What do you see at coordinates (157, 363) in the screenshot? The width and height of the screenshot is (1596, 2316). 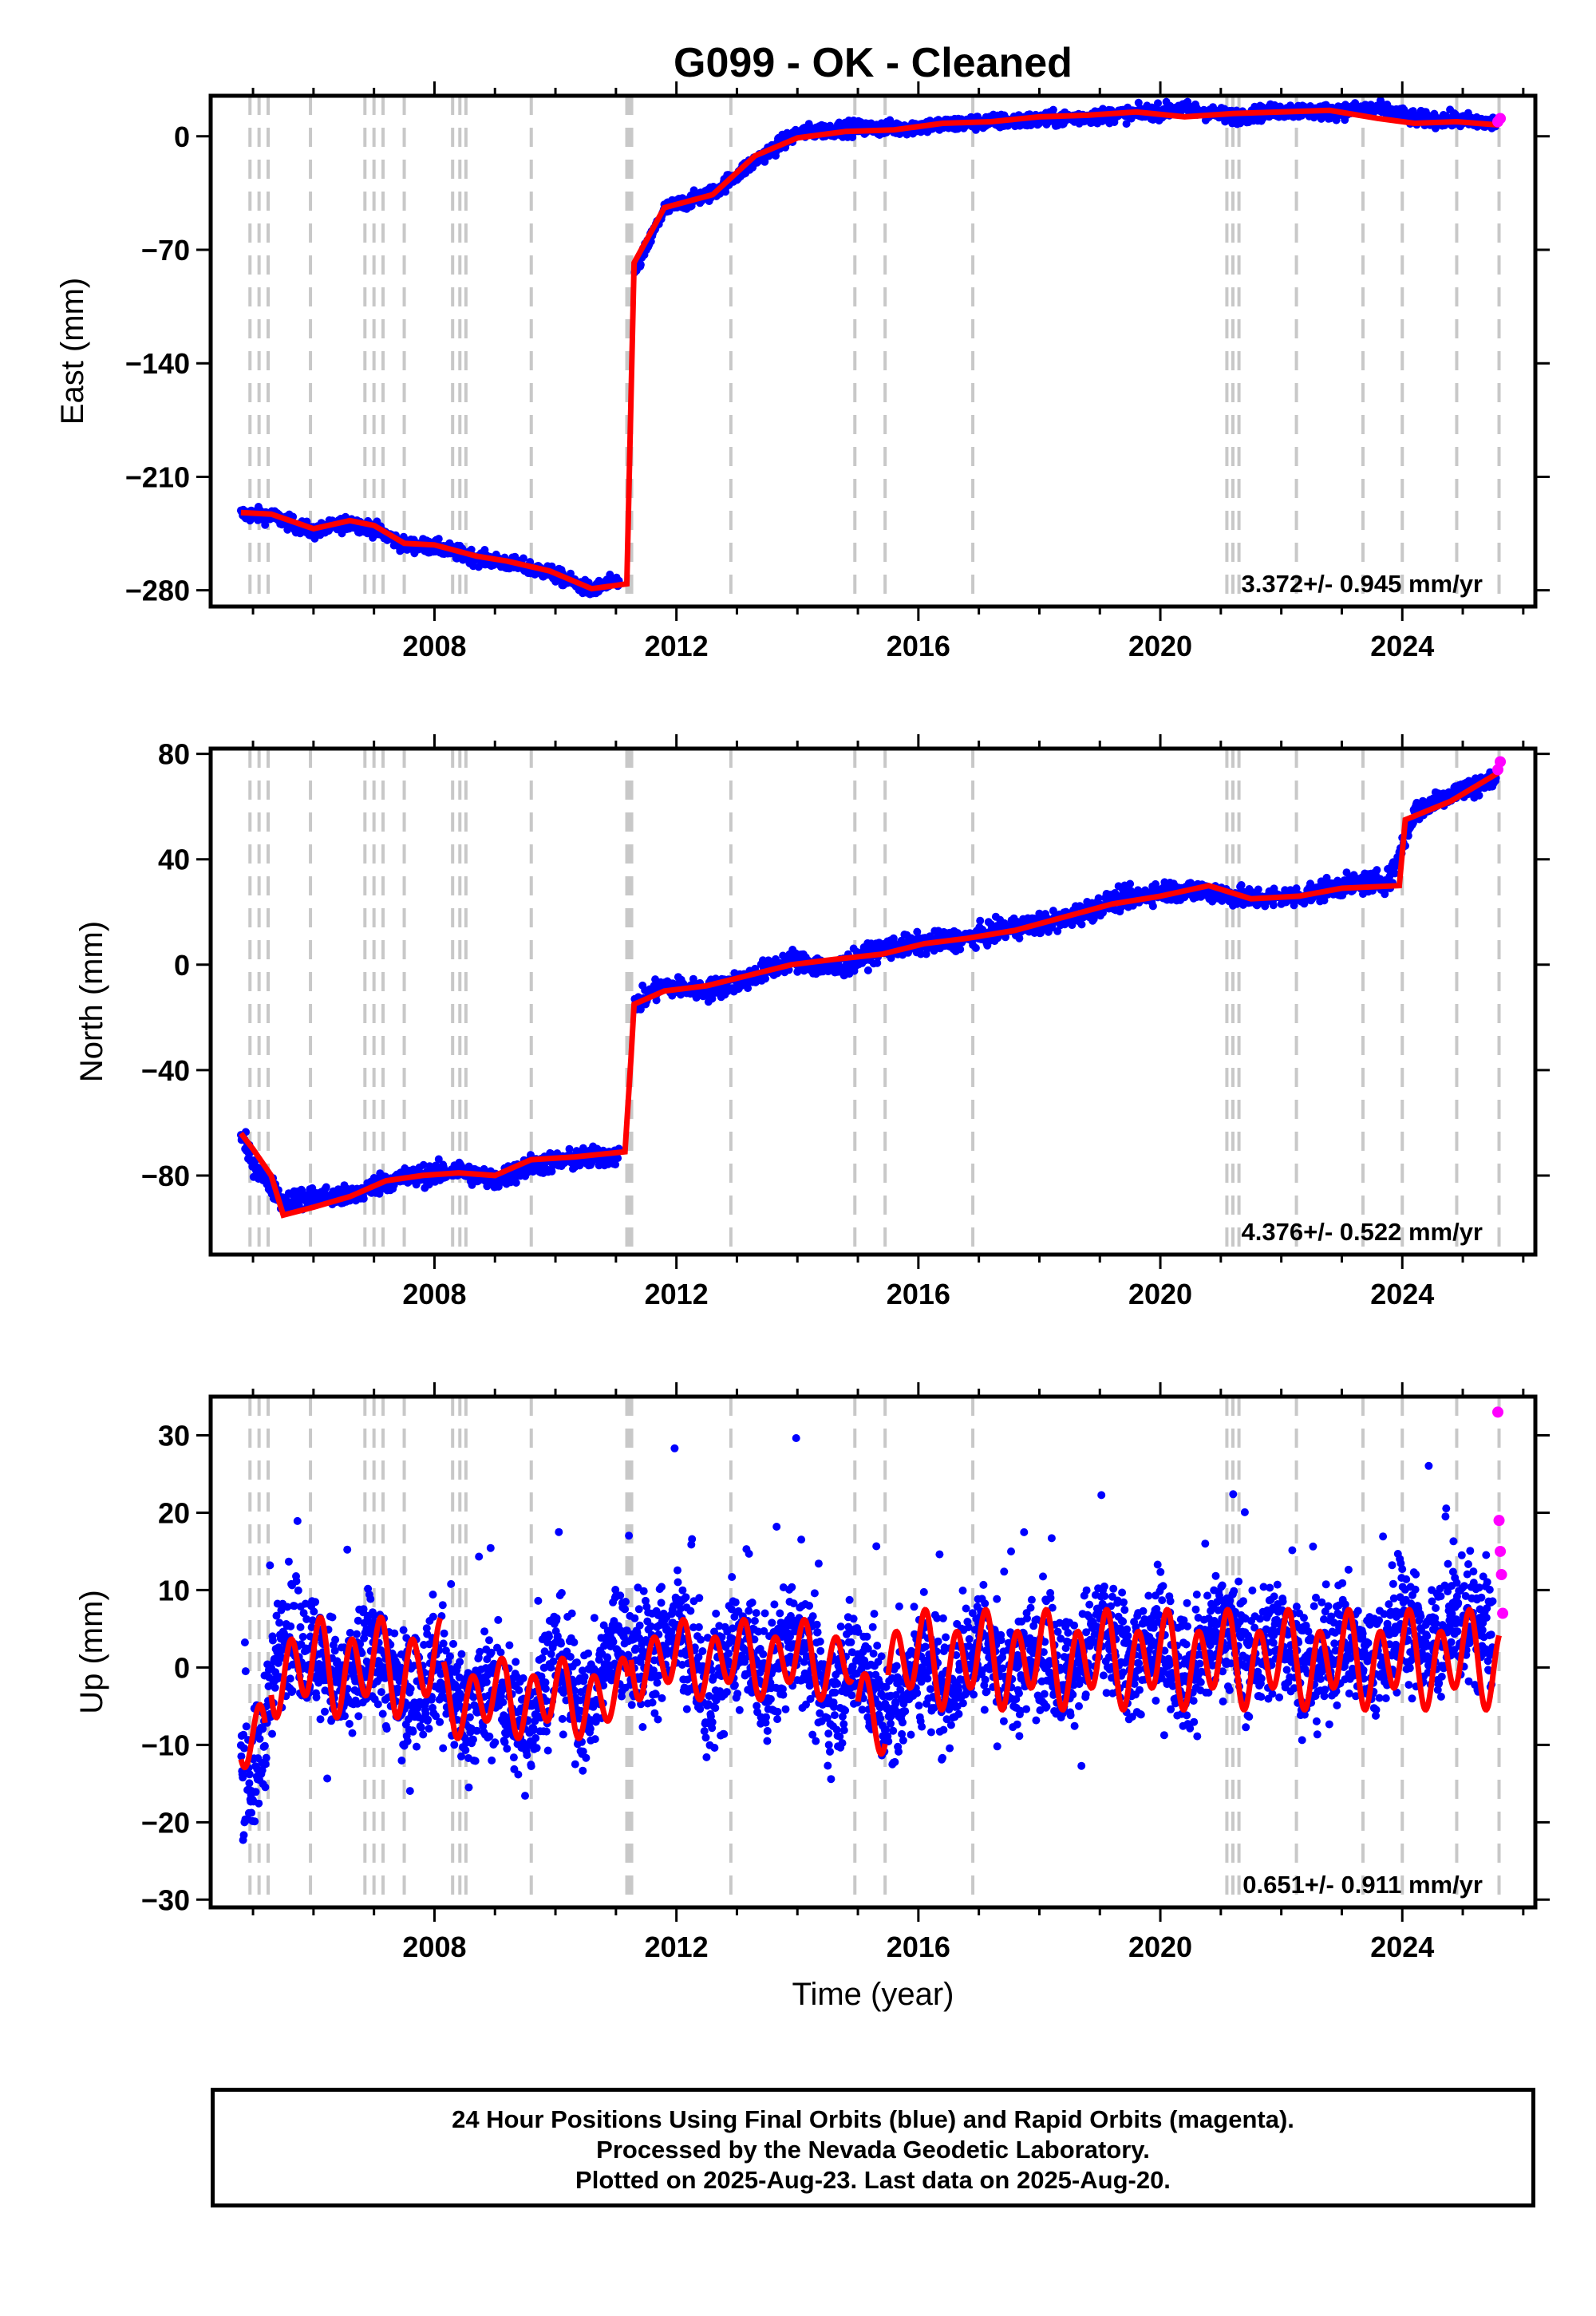 I see `y-tick-label: −140` at bounding box center [157, 363].